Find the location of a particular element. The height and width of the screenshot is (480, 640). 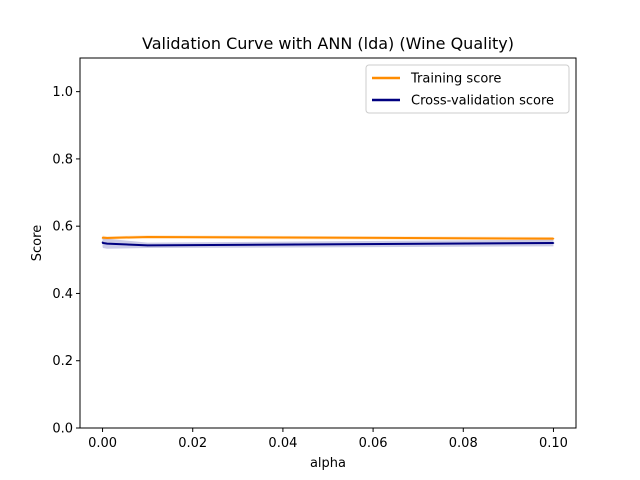

legend: Training score Cross-validation score is located at coordinates (467, 89).